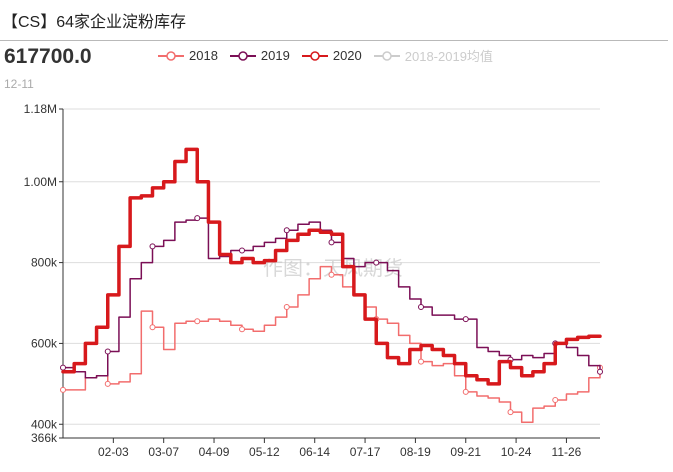 The width and height of the screenshot is (673, 472). I want to click on legend-item-2018: 2018, so click(188, 55).